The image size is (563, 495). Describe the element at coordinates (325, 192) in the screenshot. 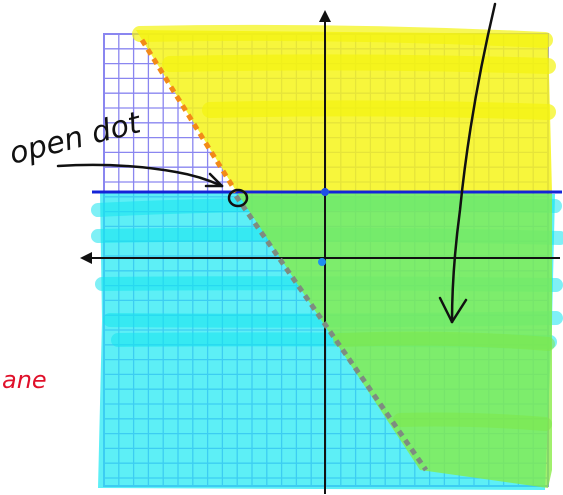

I see `intercept-point` at that location.